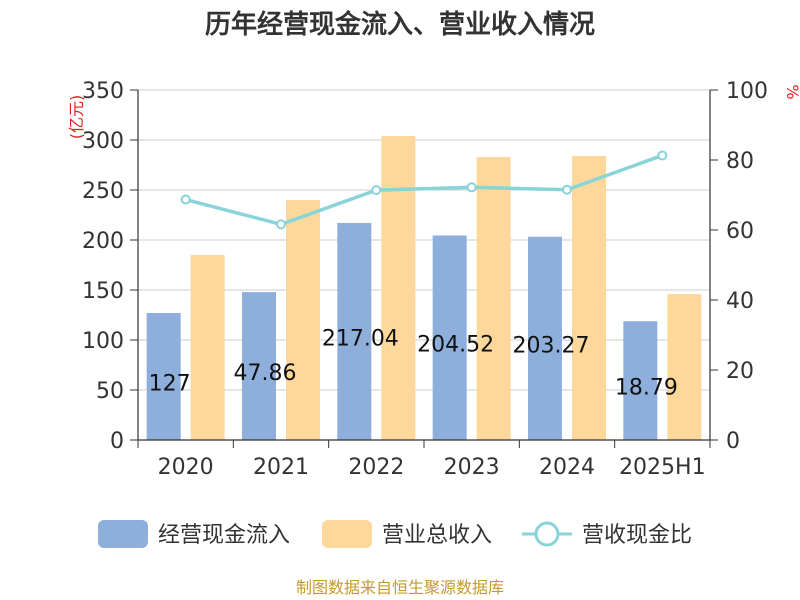 The width and height of the screenshot is (800, 600). What do you see at coordinates (117, 441) in the screenshot?
I see `left-tick-label-0: 0` at bounding box center [117, 441].